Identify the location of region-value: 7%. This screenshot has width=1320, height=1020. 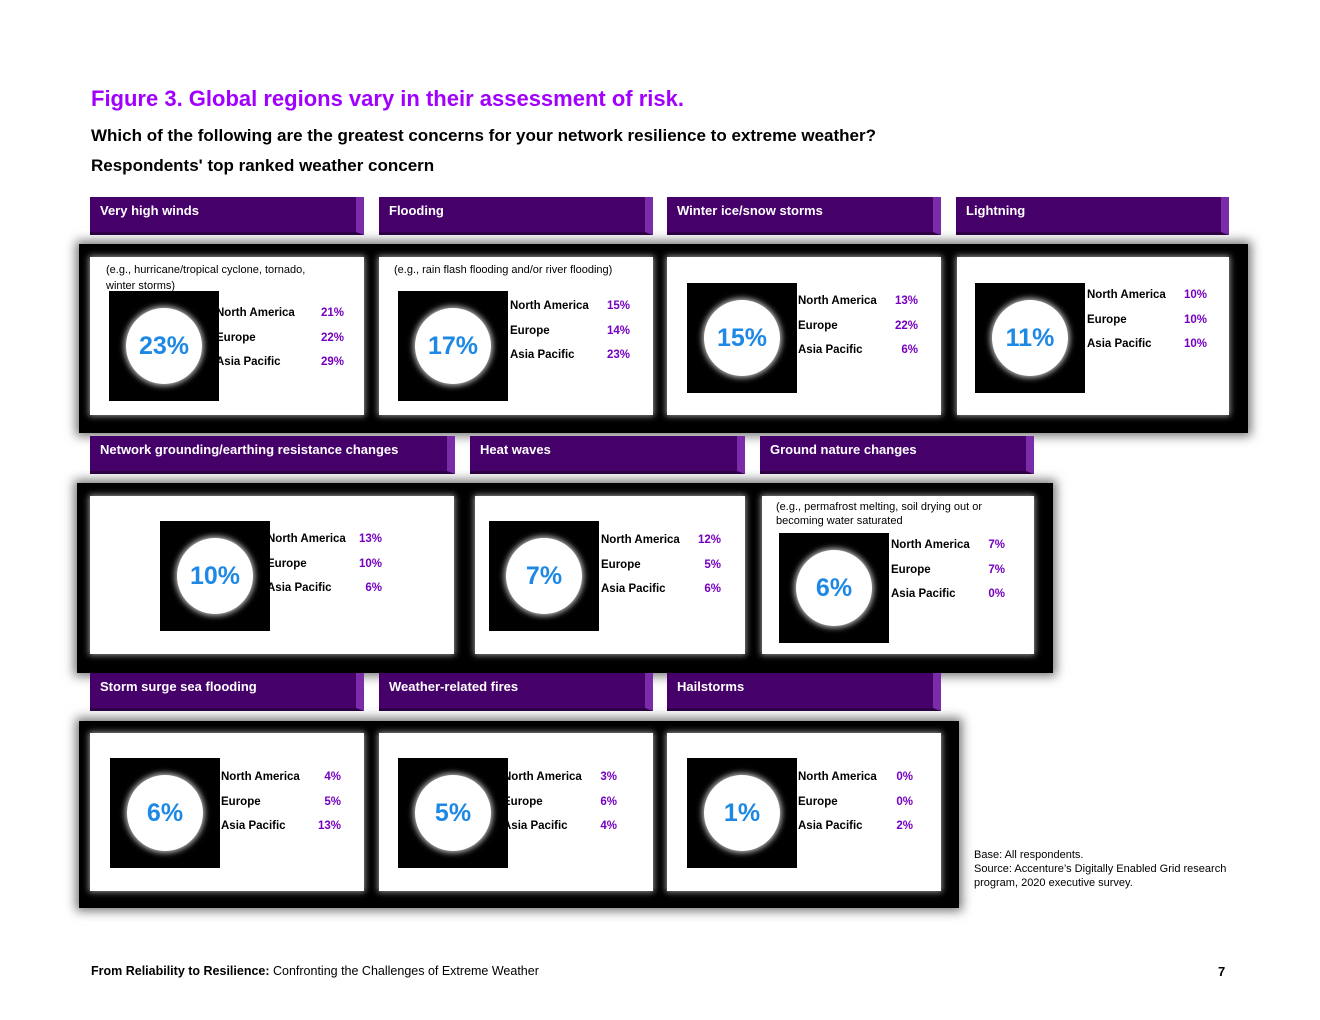
(996, 545).